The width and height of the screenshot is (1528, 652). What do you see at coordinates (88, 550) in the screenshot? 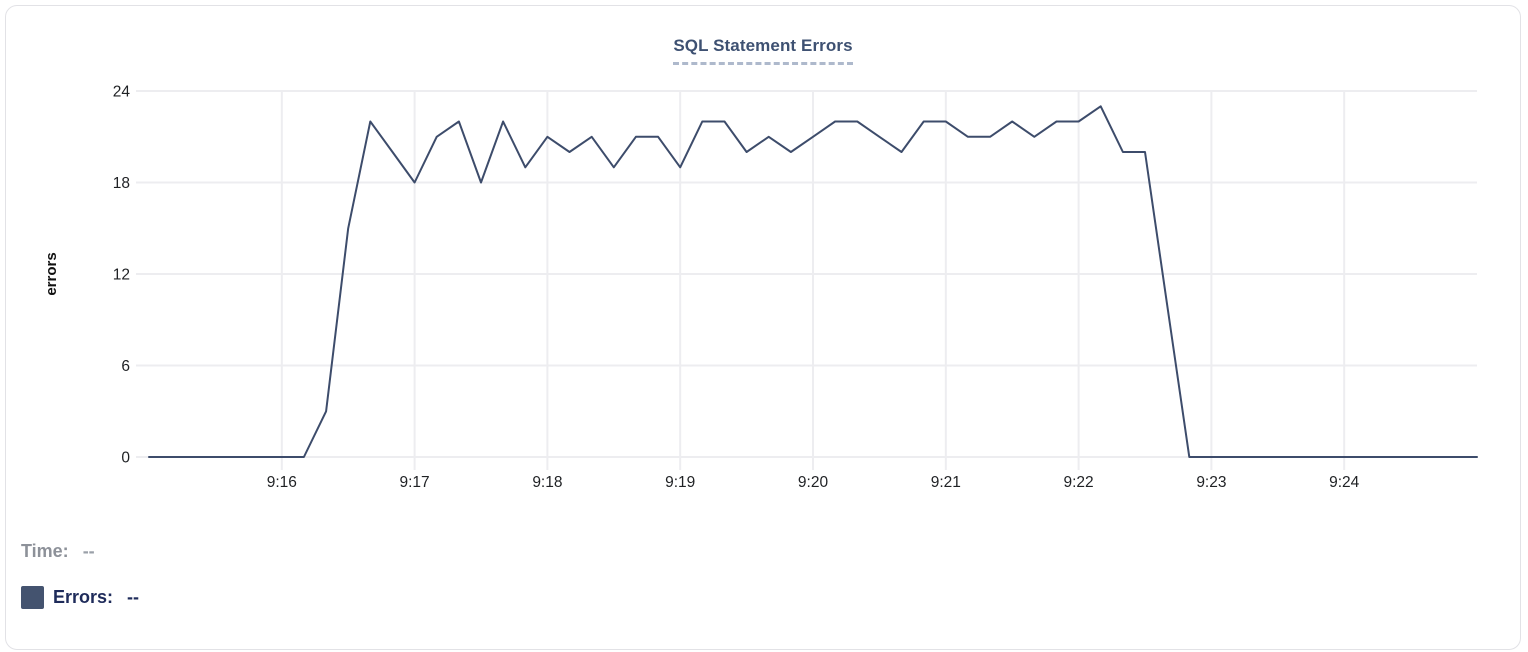
I see `time-value: --` at bounding box center [88, 550].